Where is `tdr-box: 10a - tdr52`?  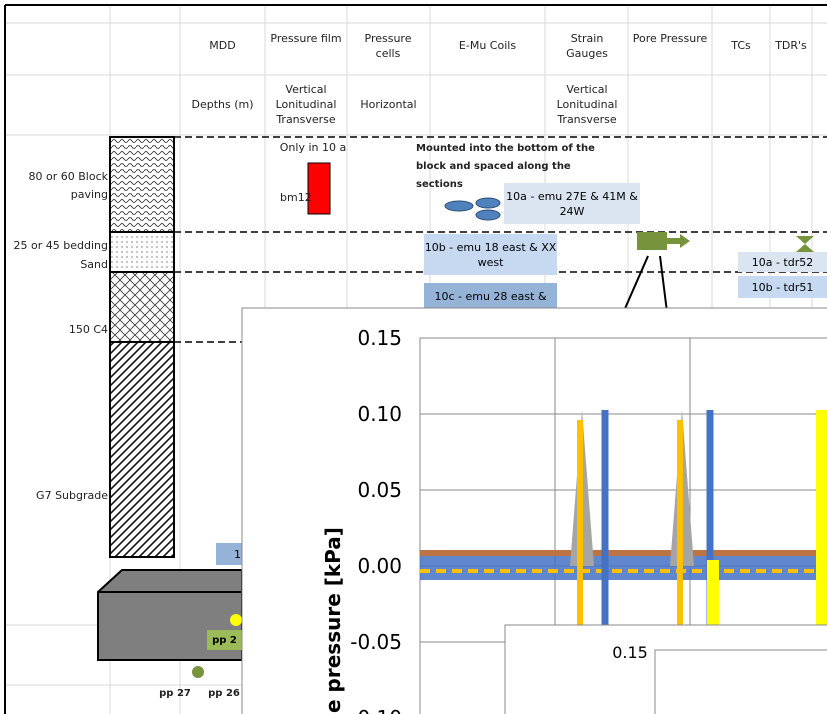
tdr-box: 10a - tdr52 is located at coordinates (782, 262).